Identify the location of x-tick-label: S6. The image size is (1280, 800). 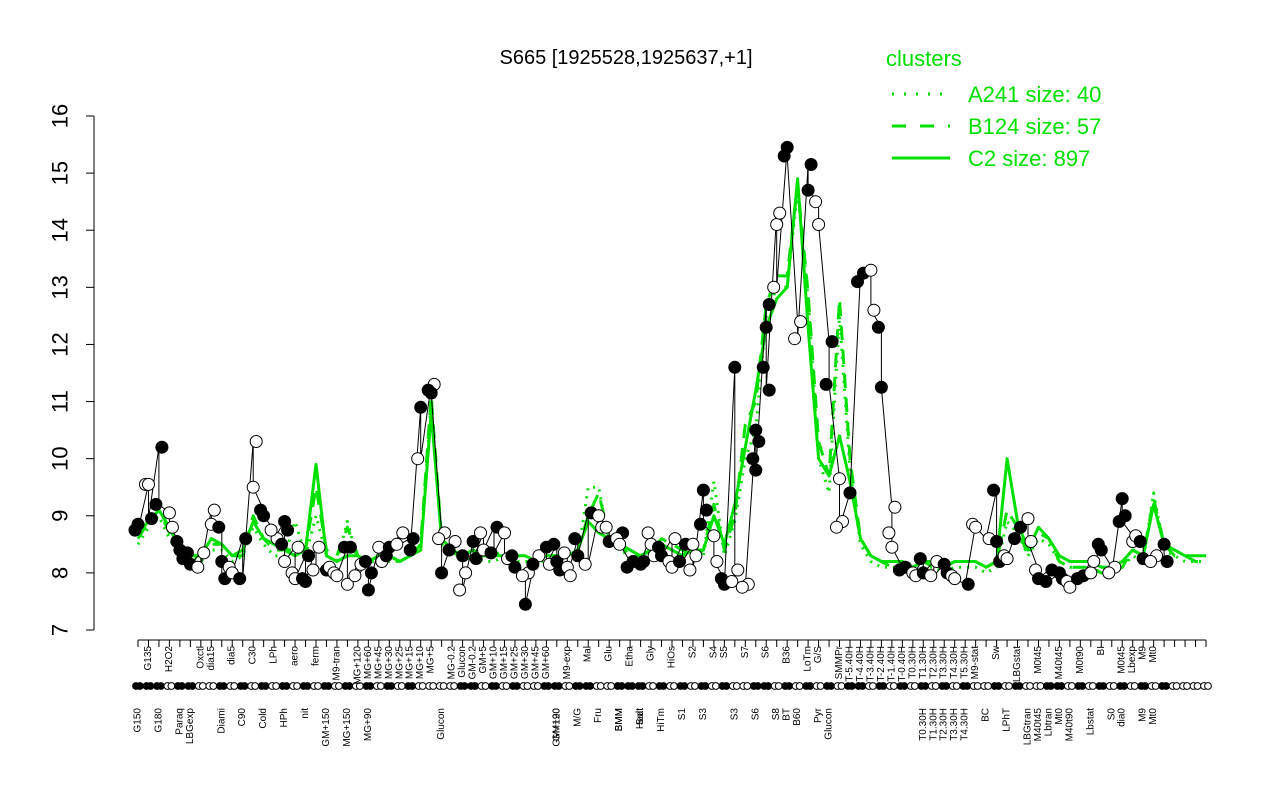
(755, 714).